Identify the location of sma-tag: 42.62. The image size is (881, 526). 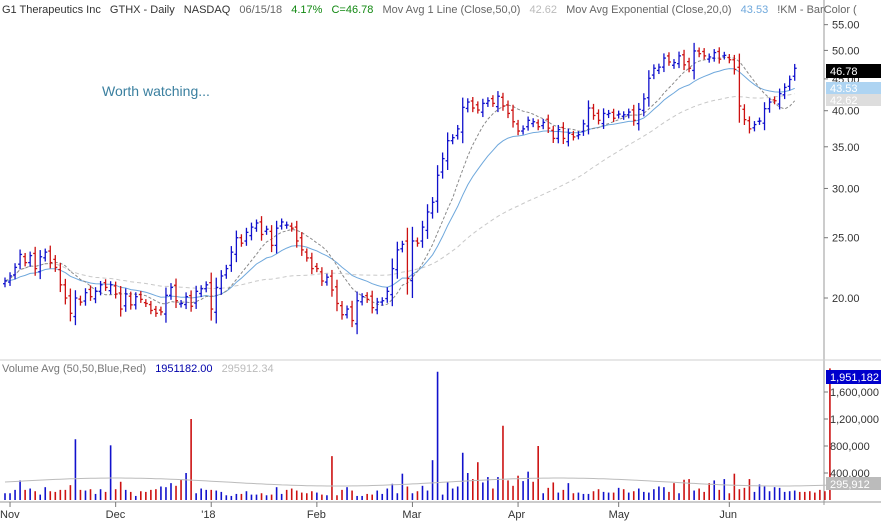
(853, 100).